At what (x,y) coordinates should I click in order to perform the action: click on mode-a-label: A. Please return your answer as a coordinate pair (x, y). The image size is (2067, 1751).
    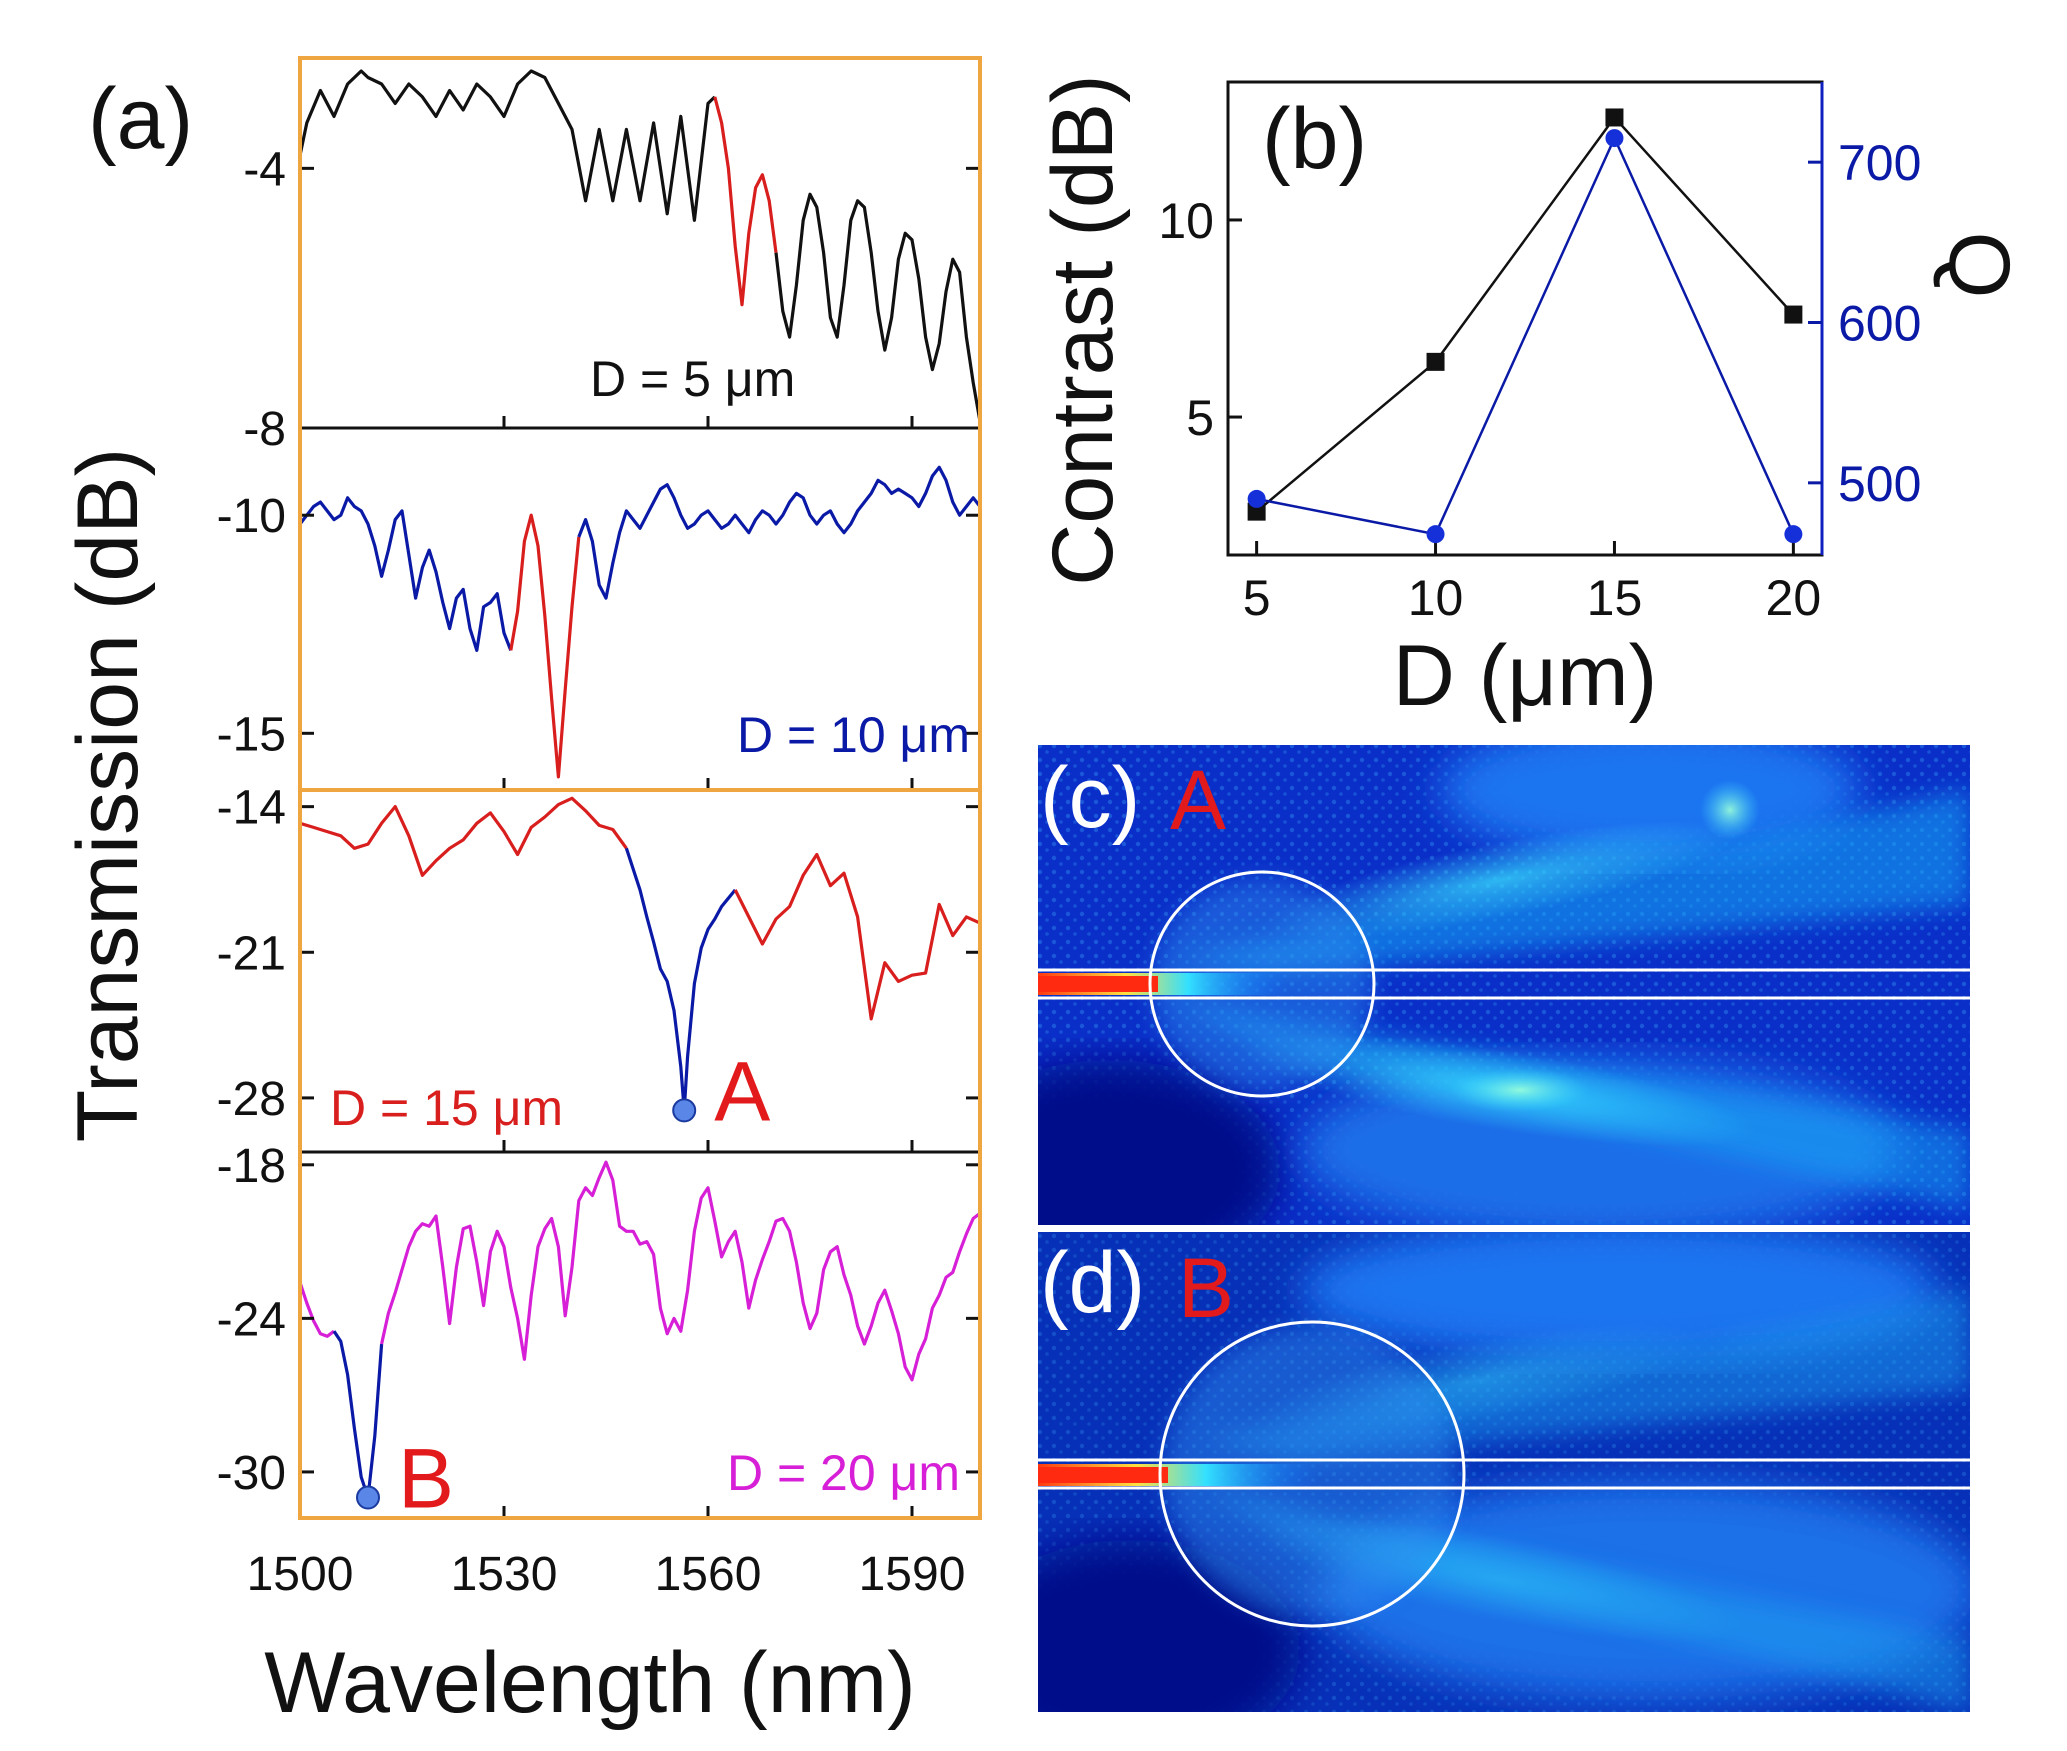
    Looking at the image, I should click on (1198, 800).